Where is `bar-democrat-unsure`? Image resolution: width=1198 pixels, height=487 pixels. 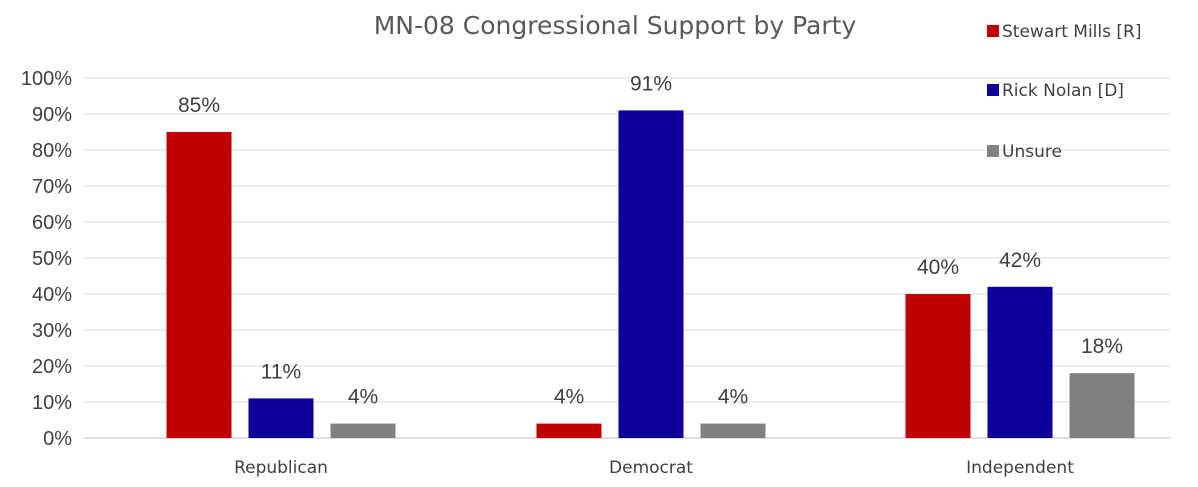 bar-democrat-unsure is located at coordinates (733, 430).